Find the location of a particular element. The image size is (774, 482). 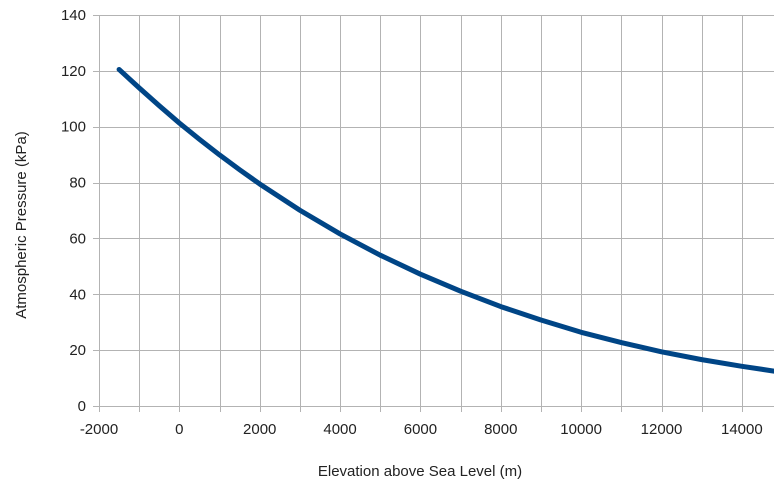

y-axis-label: Atmospheric Pressure (kPa) is located at coordinates (21, 225).